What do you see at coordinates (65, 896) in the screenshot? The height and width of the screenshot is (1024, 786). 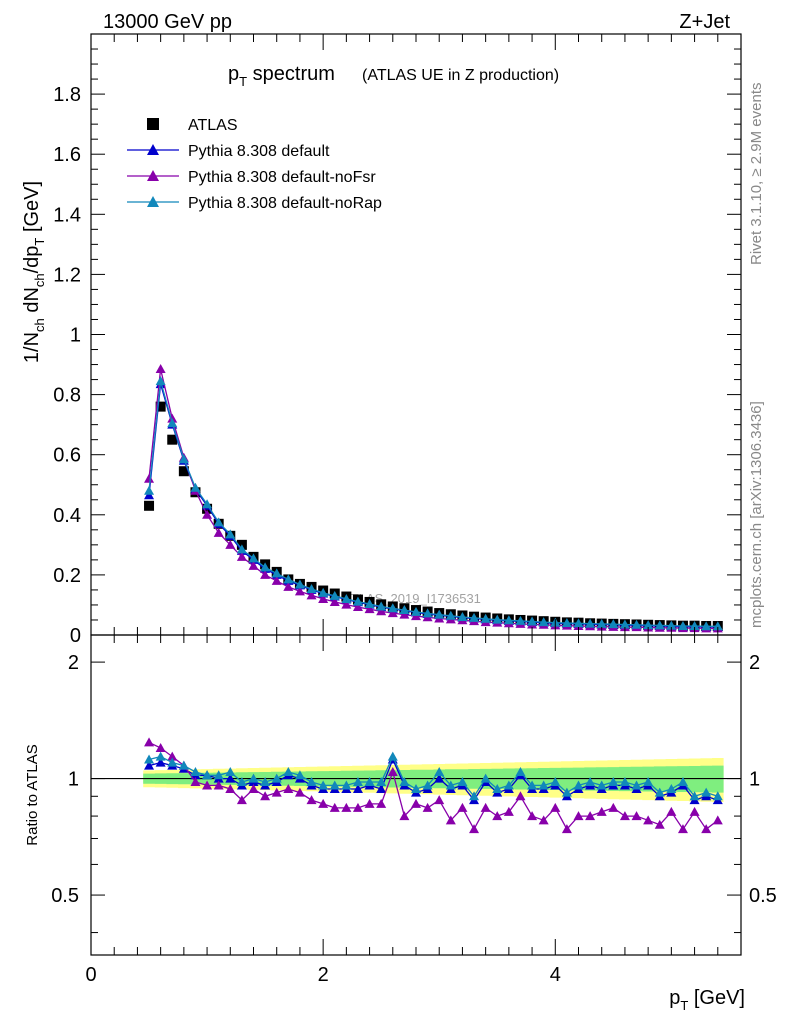 I see `ratio-y-tick-label: 0.5` at bounding box center [65, 896].